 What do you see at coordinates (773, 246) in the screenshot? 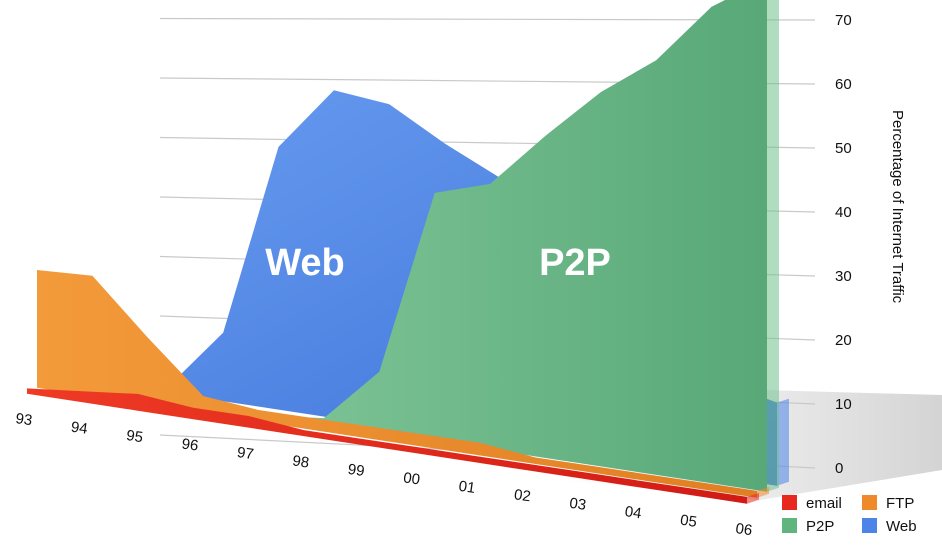
I see `series-p2p-edge` at bounding box center [773, 246].